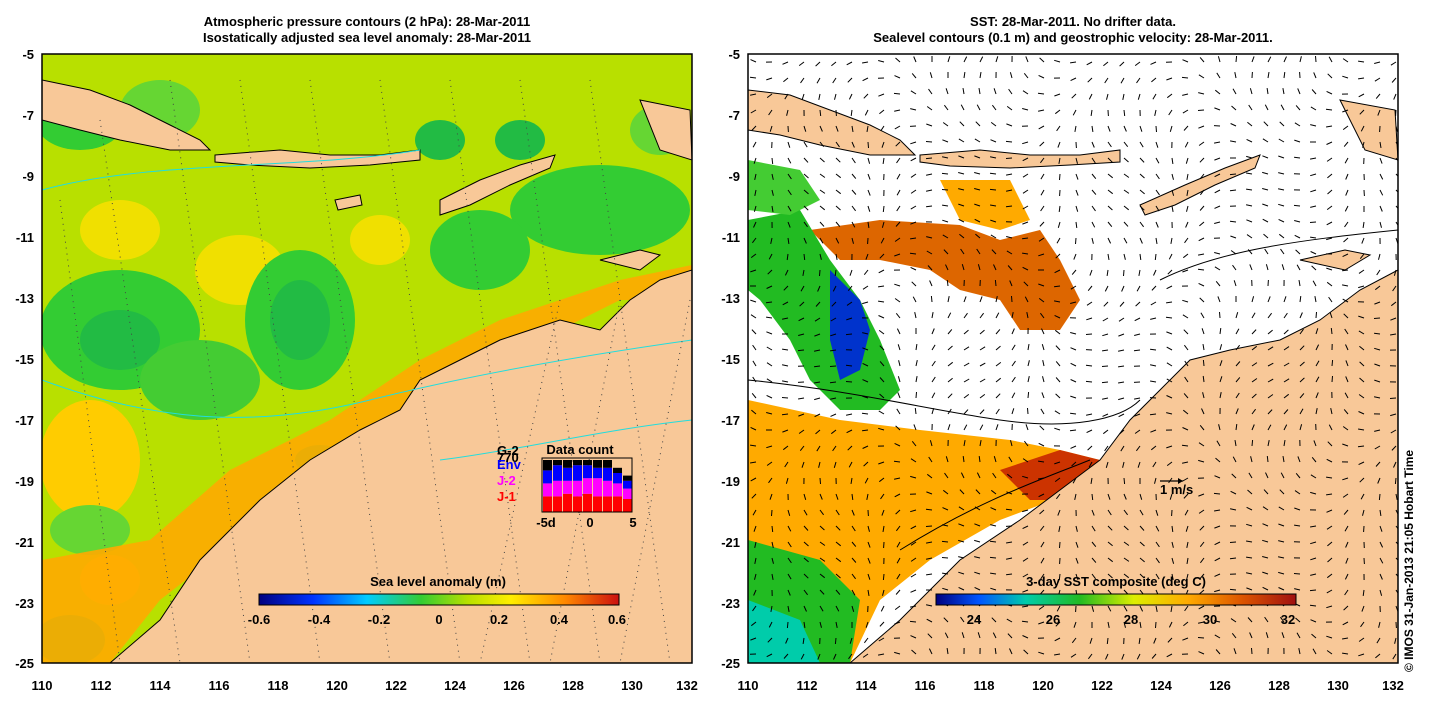 Image resolution: width=1440 pixels, height=710 pixels. Describe the element at coordinates (573, 685) in the screenshot. I see `left-x-tick: 128` at that location.